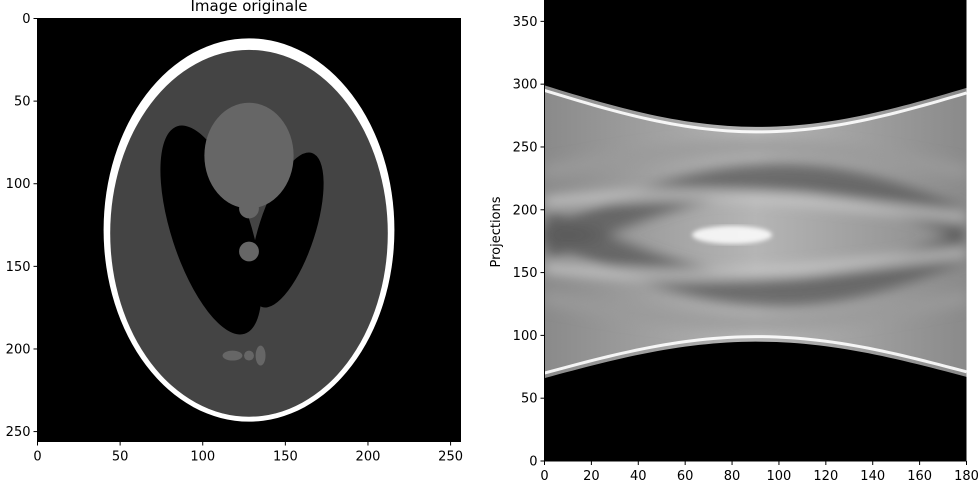 This screenshot has width=979, height=488. I want to click on phantom-ytick-label: 250, so click(18, 432).